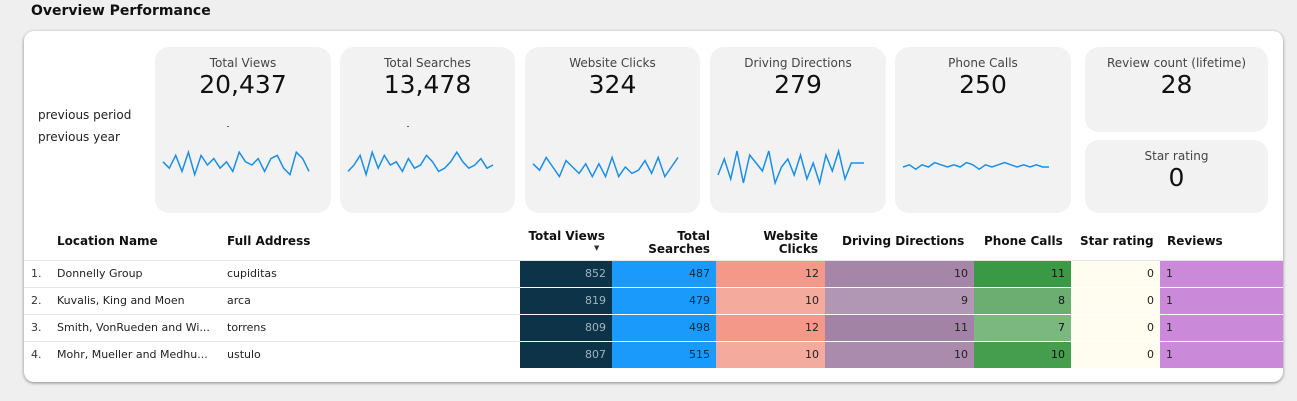 The image size is (1297, 401). I want to click on kpi-value: 20,437, so click(243, 84).